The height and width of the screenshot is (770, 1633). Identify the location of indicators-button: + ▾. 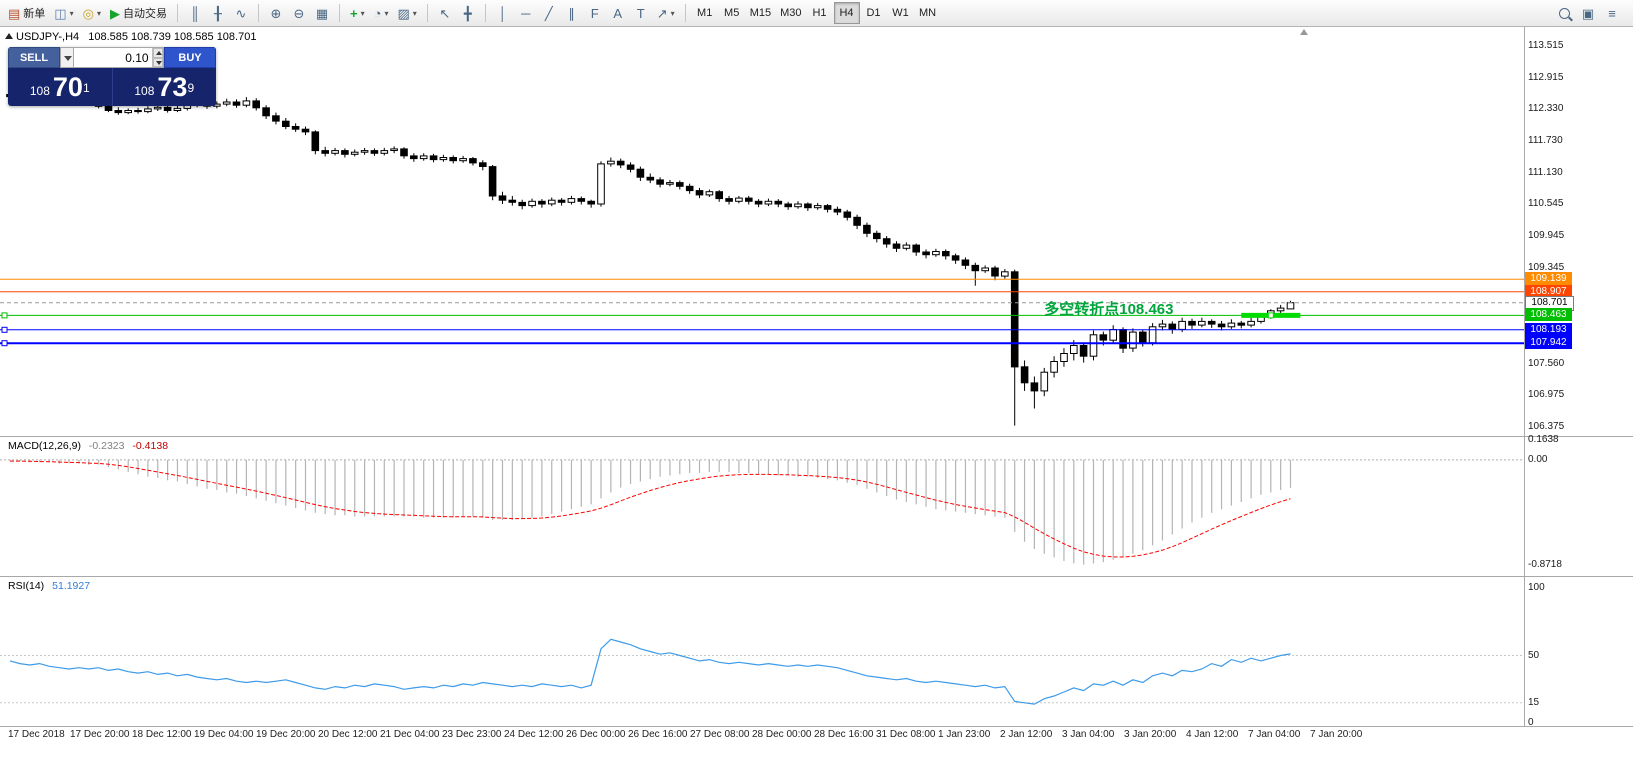
(357, 13).